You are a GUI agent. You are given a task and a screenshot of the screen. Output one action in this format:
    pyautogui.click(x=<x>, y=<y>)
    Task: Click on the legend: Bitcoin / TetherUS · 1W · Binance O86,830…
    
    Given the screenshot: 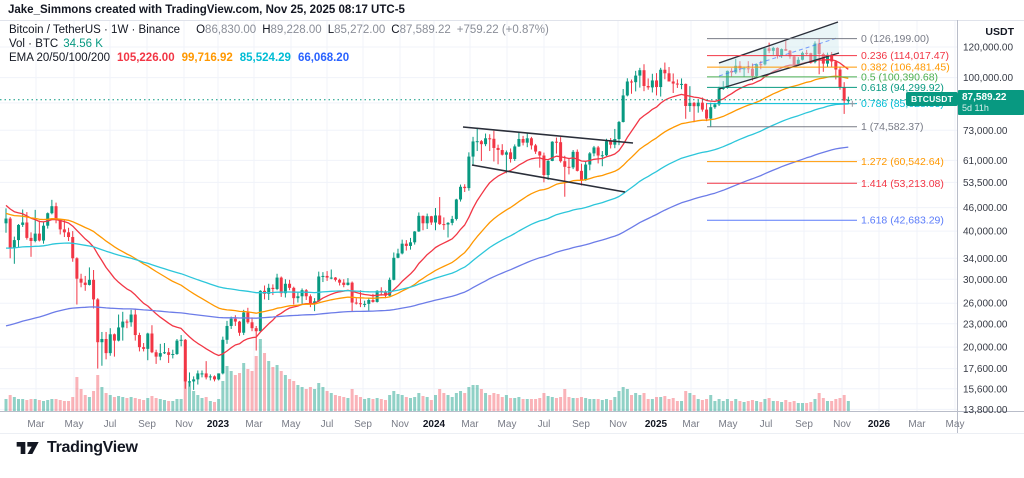 What is the action you would take?
    pyautogui.click(x=279, y=45)
    